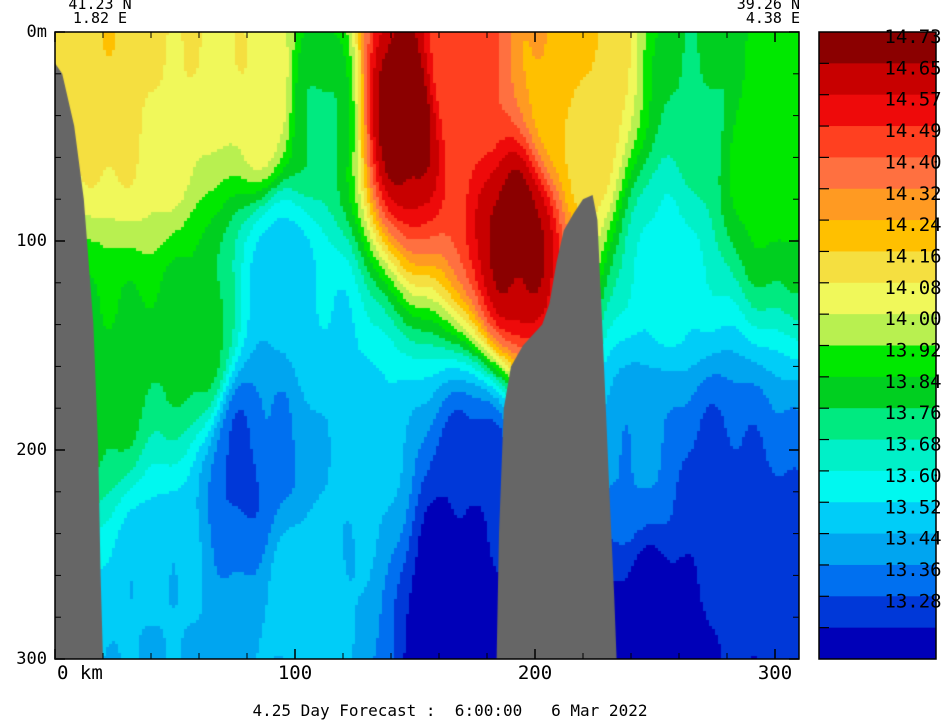 The width and height of the screenshot is (946, 721). What do you see at coordinates (80, 673) in the screenshot?
I see `x-tick-label: 0 km` at bounding box center [80, 673].